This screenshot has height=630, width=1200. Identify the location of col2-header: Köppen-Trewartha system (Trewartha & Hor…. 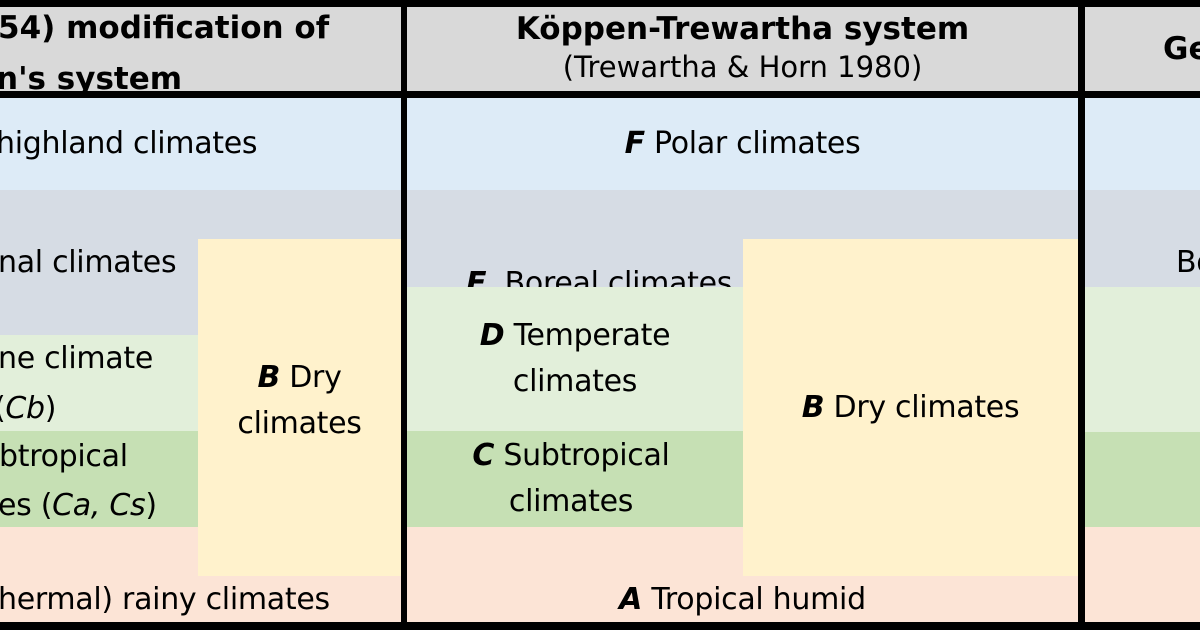
(742, 49).